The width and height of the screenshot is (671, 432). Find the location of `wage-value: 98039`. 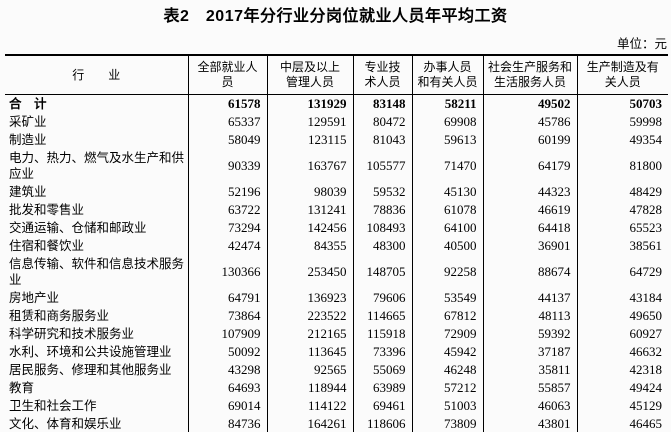

wage-value: 98039 is located at coordinates (310, 192).